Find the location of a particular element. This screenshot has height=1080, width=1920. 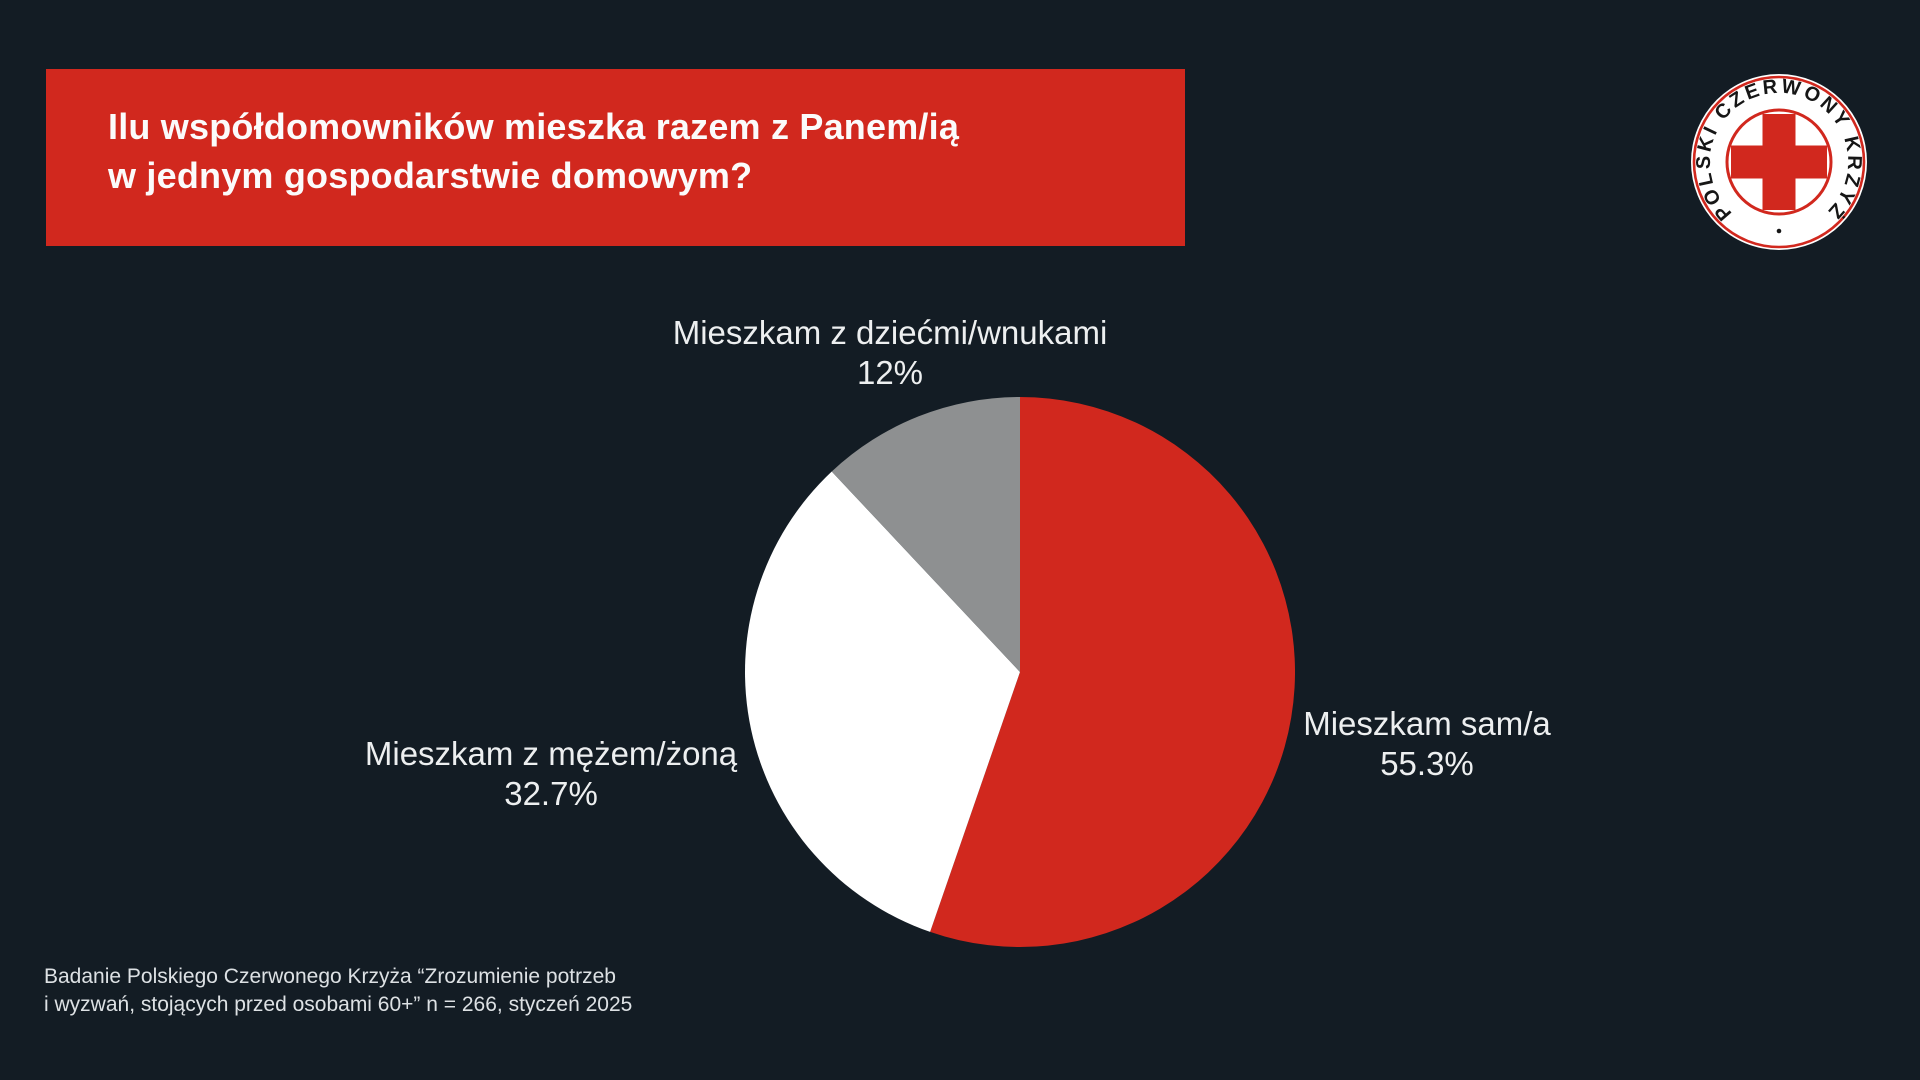

slice-label-text: Mieszkam sam/a is located at coordinates (1427, 723).